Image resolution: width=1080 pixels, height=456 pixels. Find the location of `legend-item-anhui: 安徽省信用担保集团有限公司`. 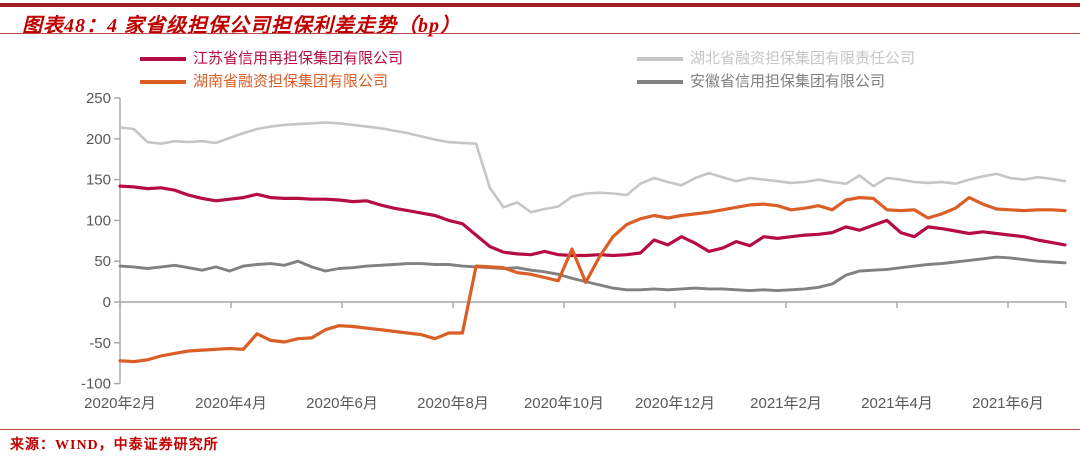

legend-item-anhui: 安徽省信用担保集团有限公司 is located at coordinates (761, 82).